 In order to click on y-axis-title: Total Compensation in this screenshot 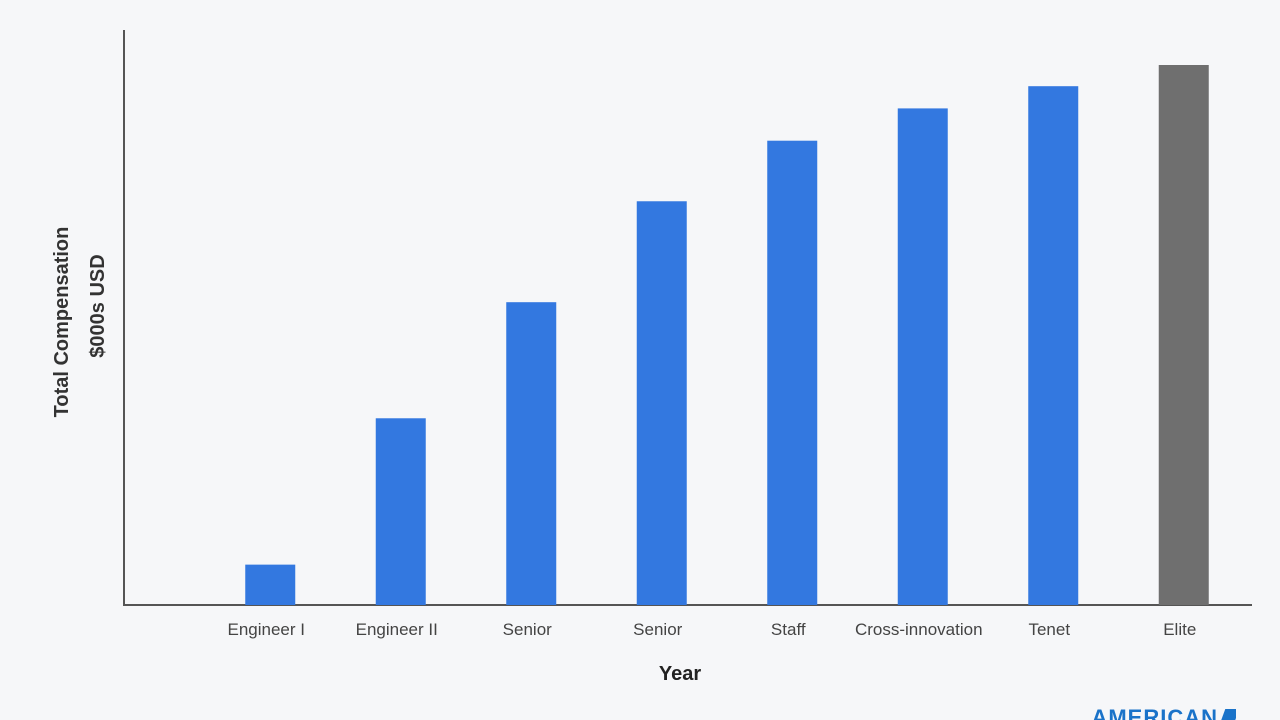, I will do `click(62, 322)`.